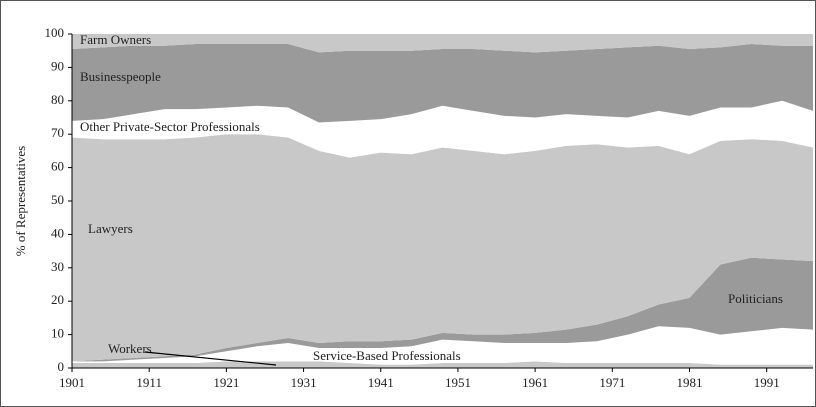 Image resolution: width=816 pixels, height=407 pixels. Describe the element at coordinates (612, 382) in the screenshot. I see `x-tick-label: 1971` at that location.